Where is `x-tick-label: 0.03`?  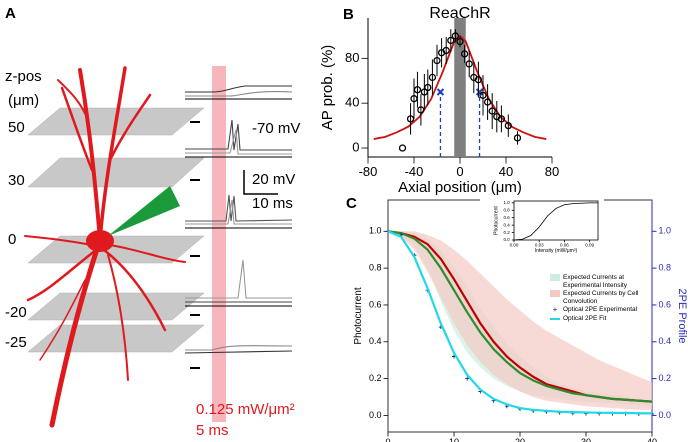 x-tick-label: 0.03 is located at coordinates (539, 245).